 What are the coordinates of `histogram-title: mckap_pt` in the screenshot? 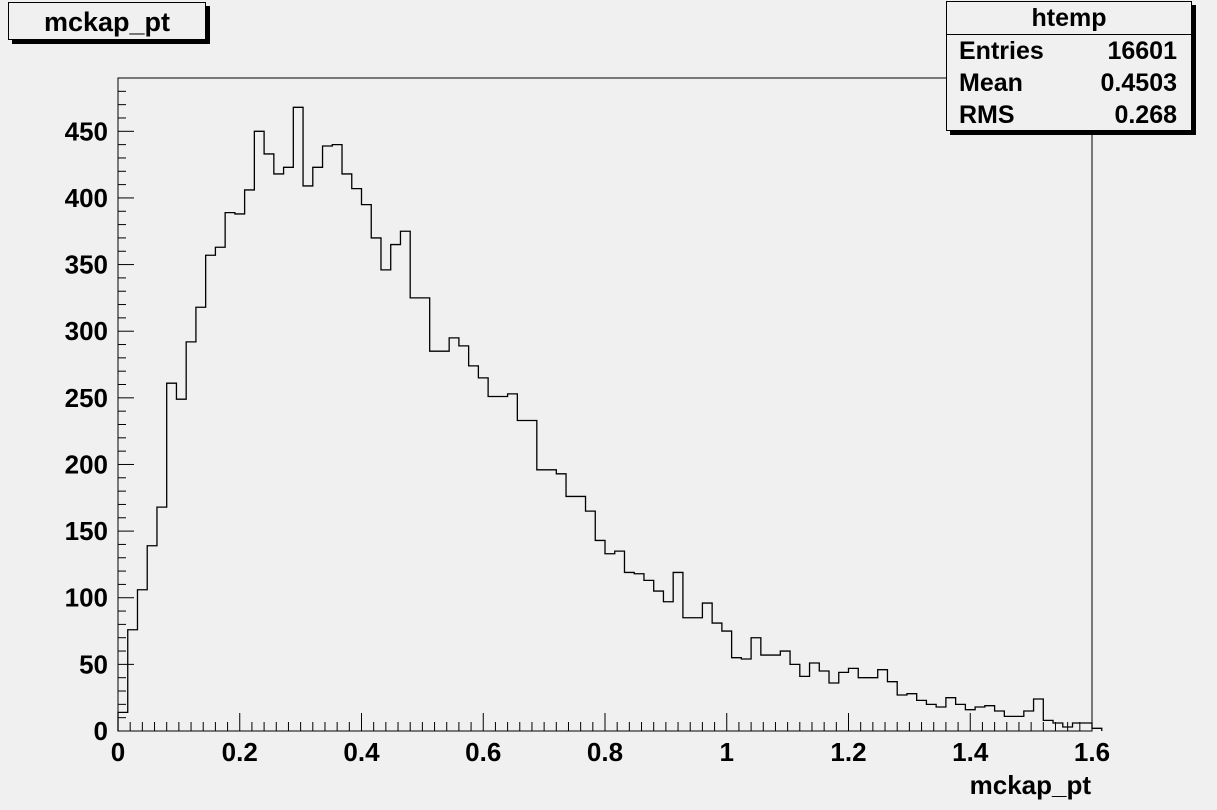 It's located at (107, 21).